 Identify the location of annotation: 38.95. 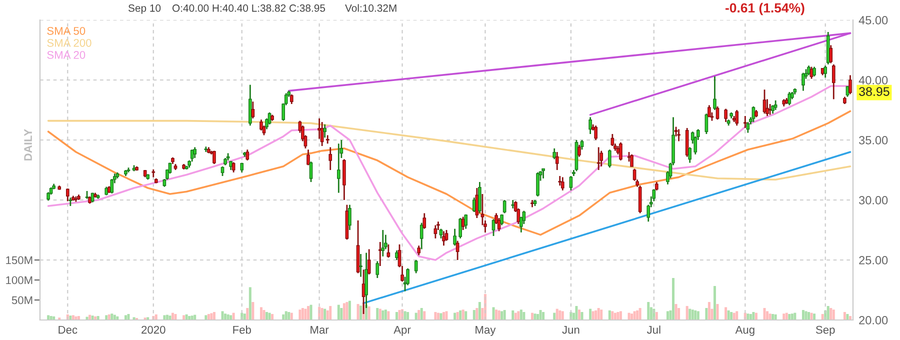
(874, 91).